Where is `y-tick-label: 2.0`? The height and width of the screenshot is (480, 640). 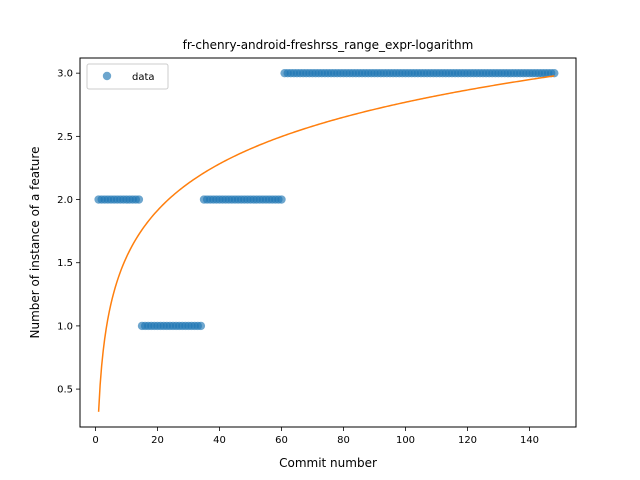 y-tick-label: 2.0 is located at coordinates (65, 200).